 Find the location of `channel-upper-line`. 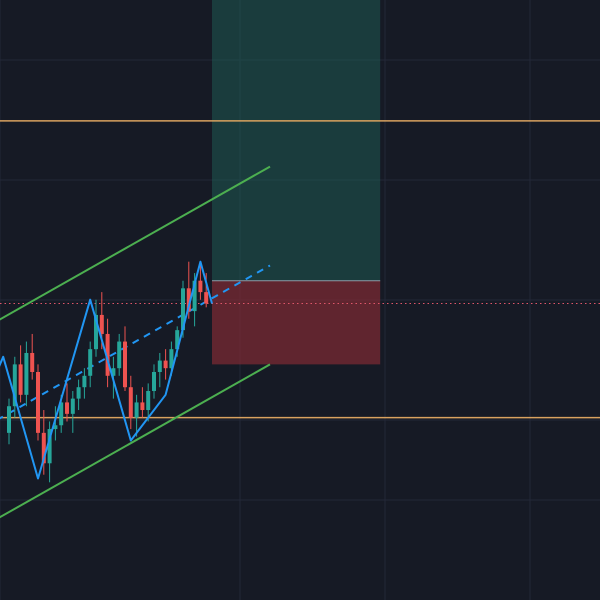

channel-upper-line is located at coordinates (135, 249).